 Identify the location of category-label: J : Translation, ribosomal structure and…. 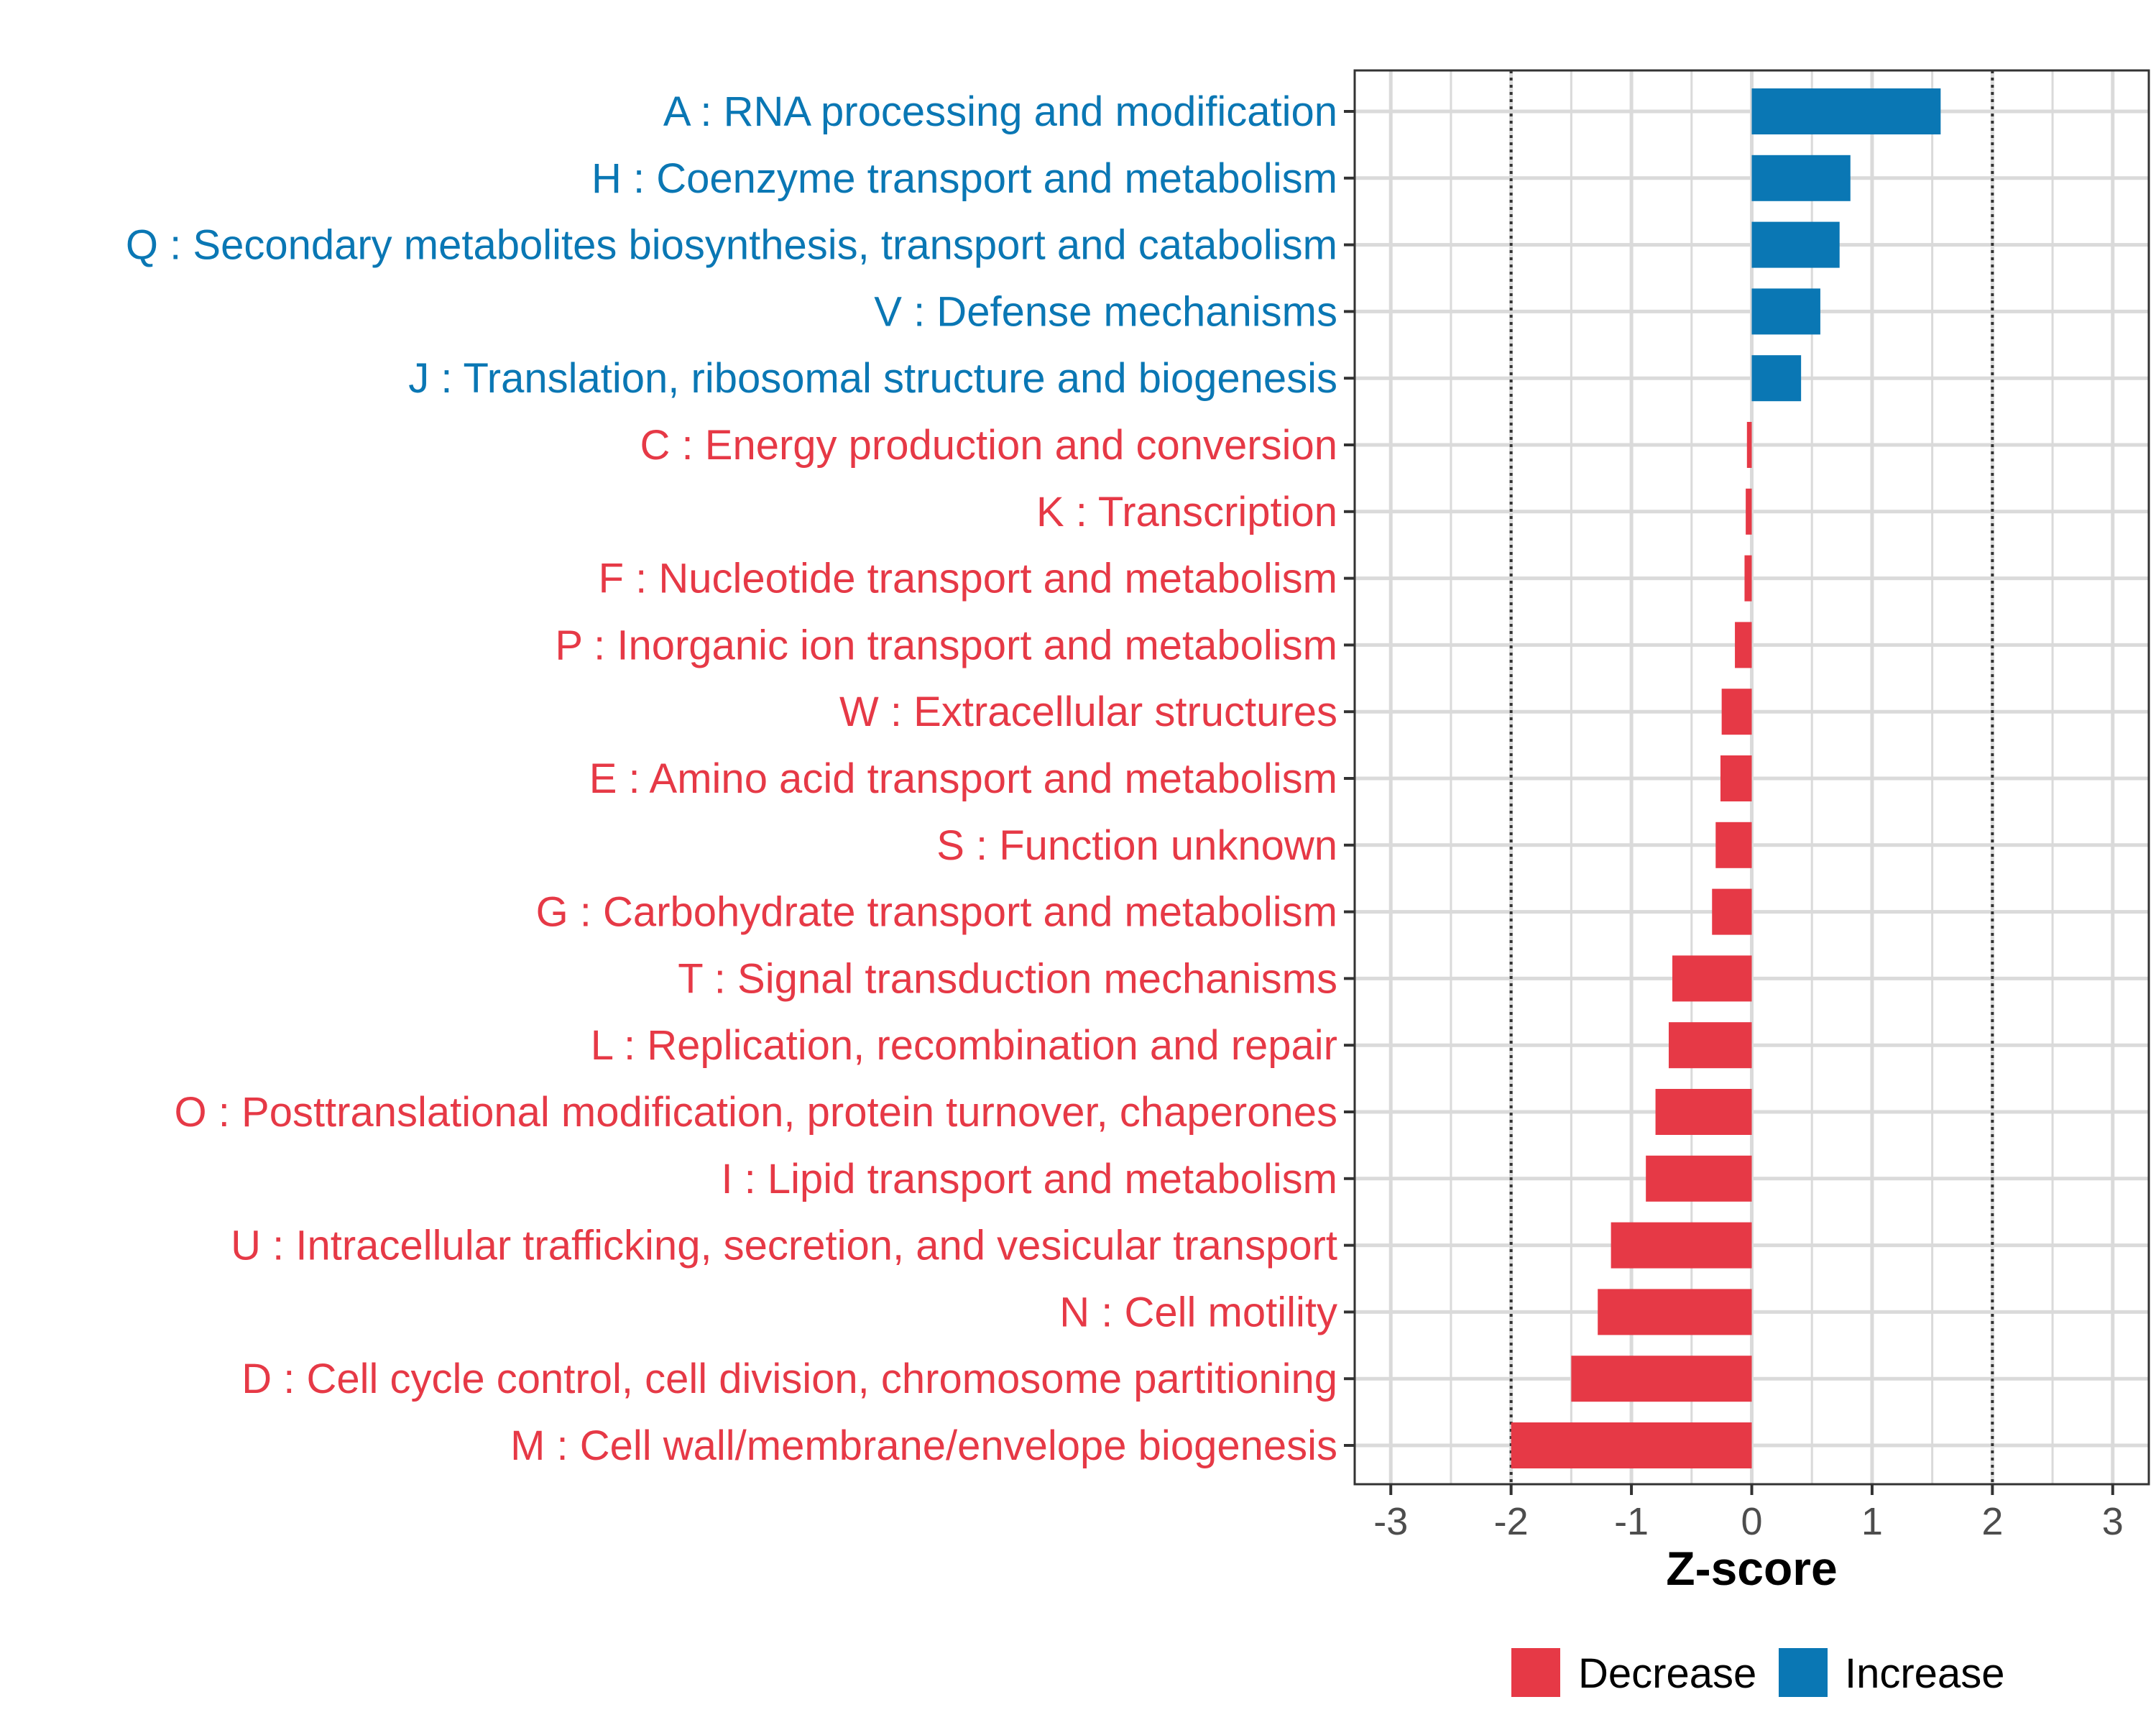
(872, 378).